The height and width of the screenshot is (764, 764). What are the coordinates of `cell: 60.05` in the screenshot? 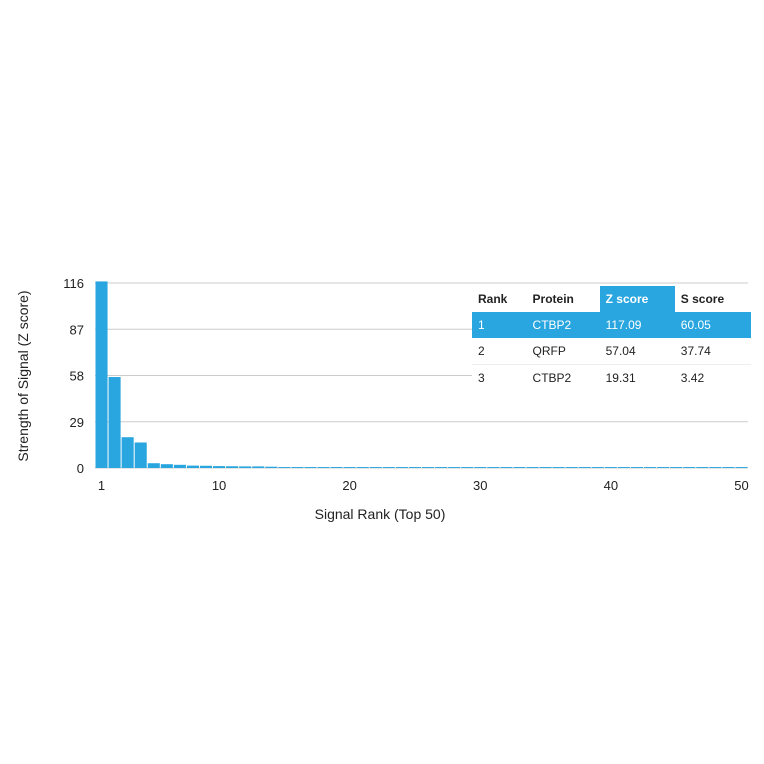 It's located at (712, 325).